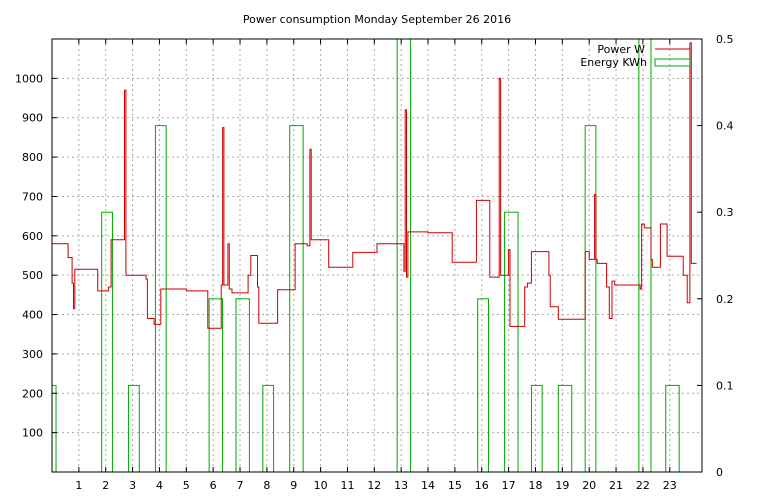  What do you see at coordinates (32, 275) in the screenshot?
I see `y-tick-label: 500` at bounding box center [32, 275].